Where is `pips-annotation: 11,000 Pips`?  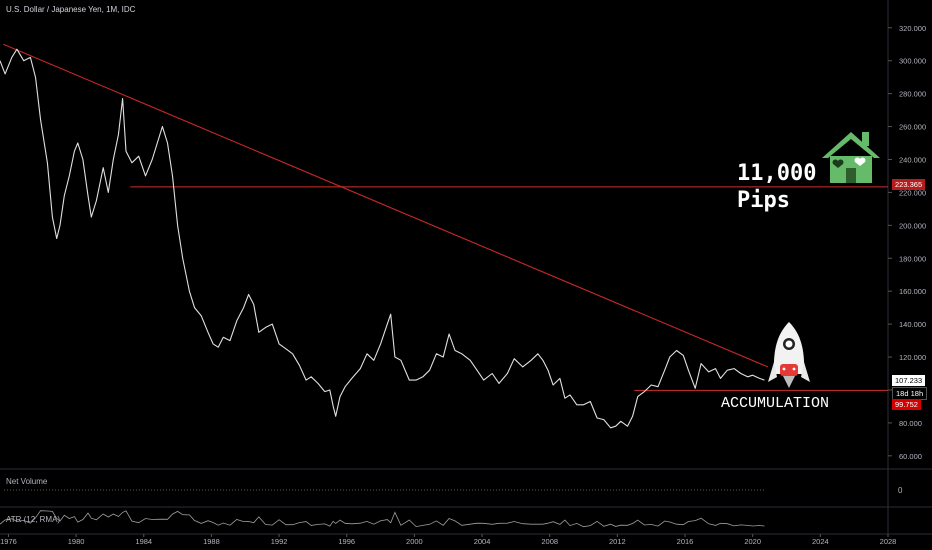 pips-annotation: 11,000 Pips is located at coordinates (776, 187).